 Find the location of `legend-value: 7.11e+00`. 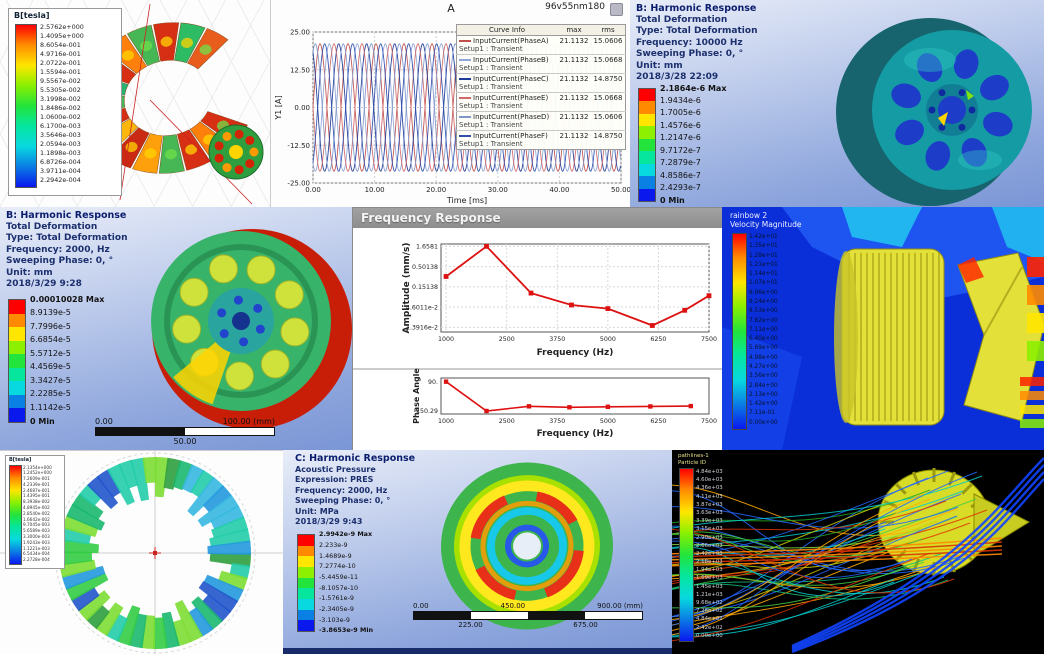

legend-value: 7.11e+00 is located at coordinates (763, 329).